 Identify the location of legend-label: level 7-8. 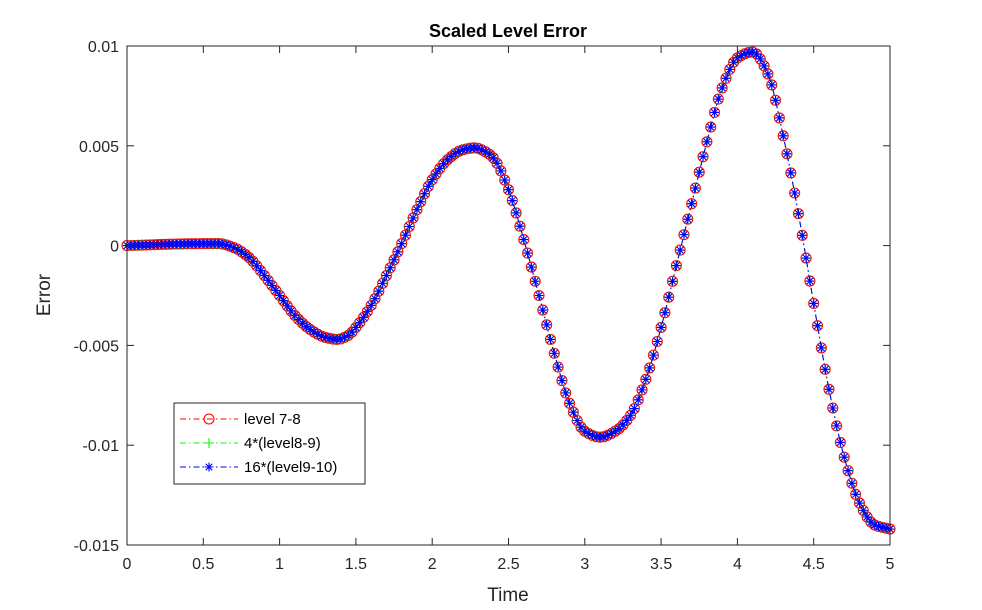
(272, 419).